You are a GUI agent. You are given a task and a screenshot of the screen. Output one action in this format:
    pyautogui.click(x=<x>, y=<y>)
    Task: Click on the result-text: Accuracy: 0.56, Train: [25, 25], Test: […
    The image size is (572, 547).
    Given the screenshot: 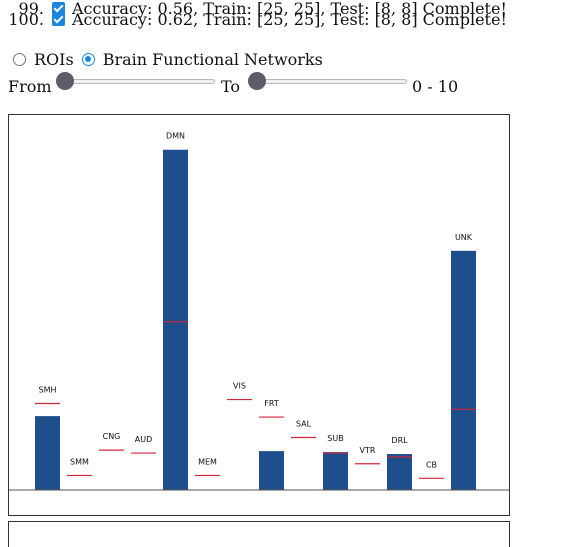 What is the action you would take?
    pyautogui.click(x=289, y=9)
    